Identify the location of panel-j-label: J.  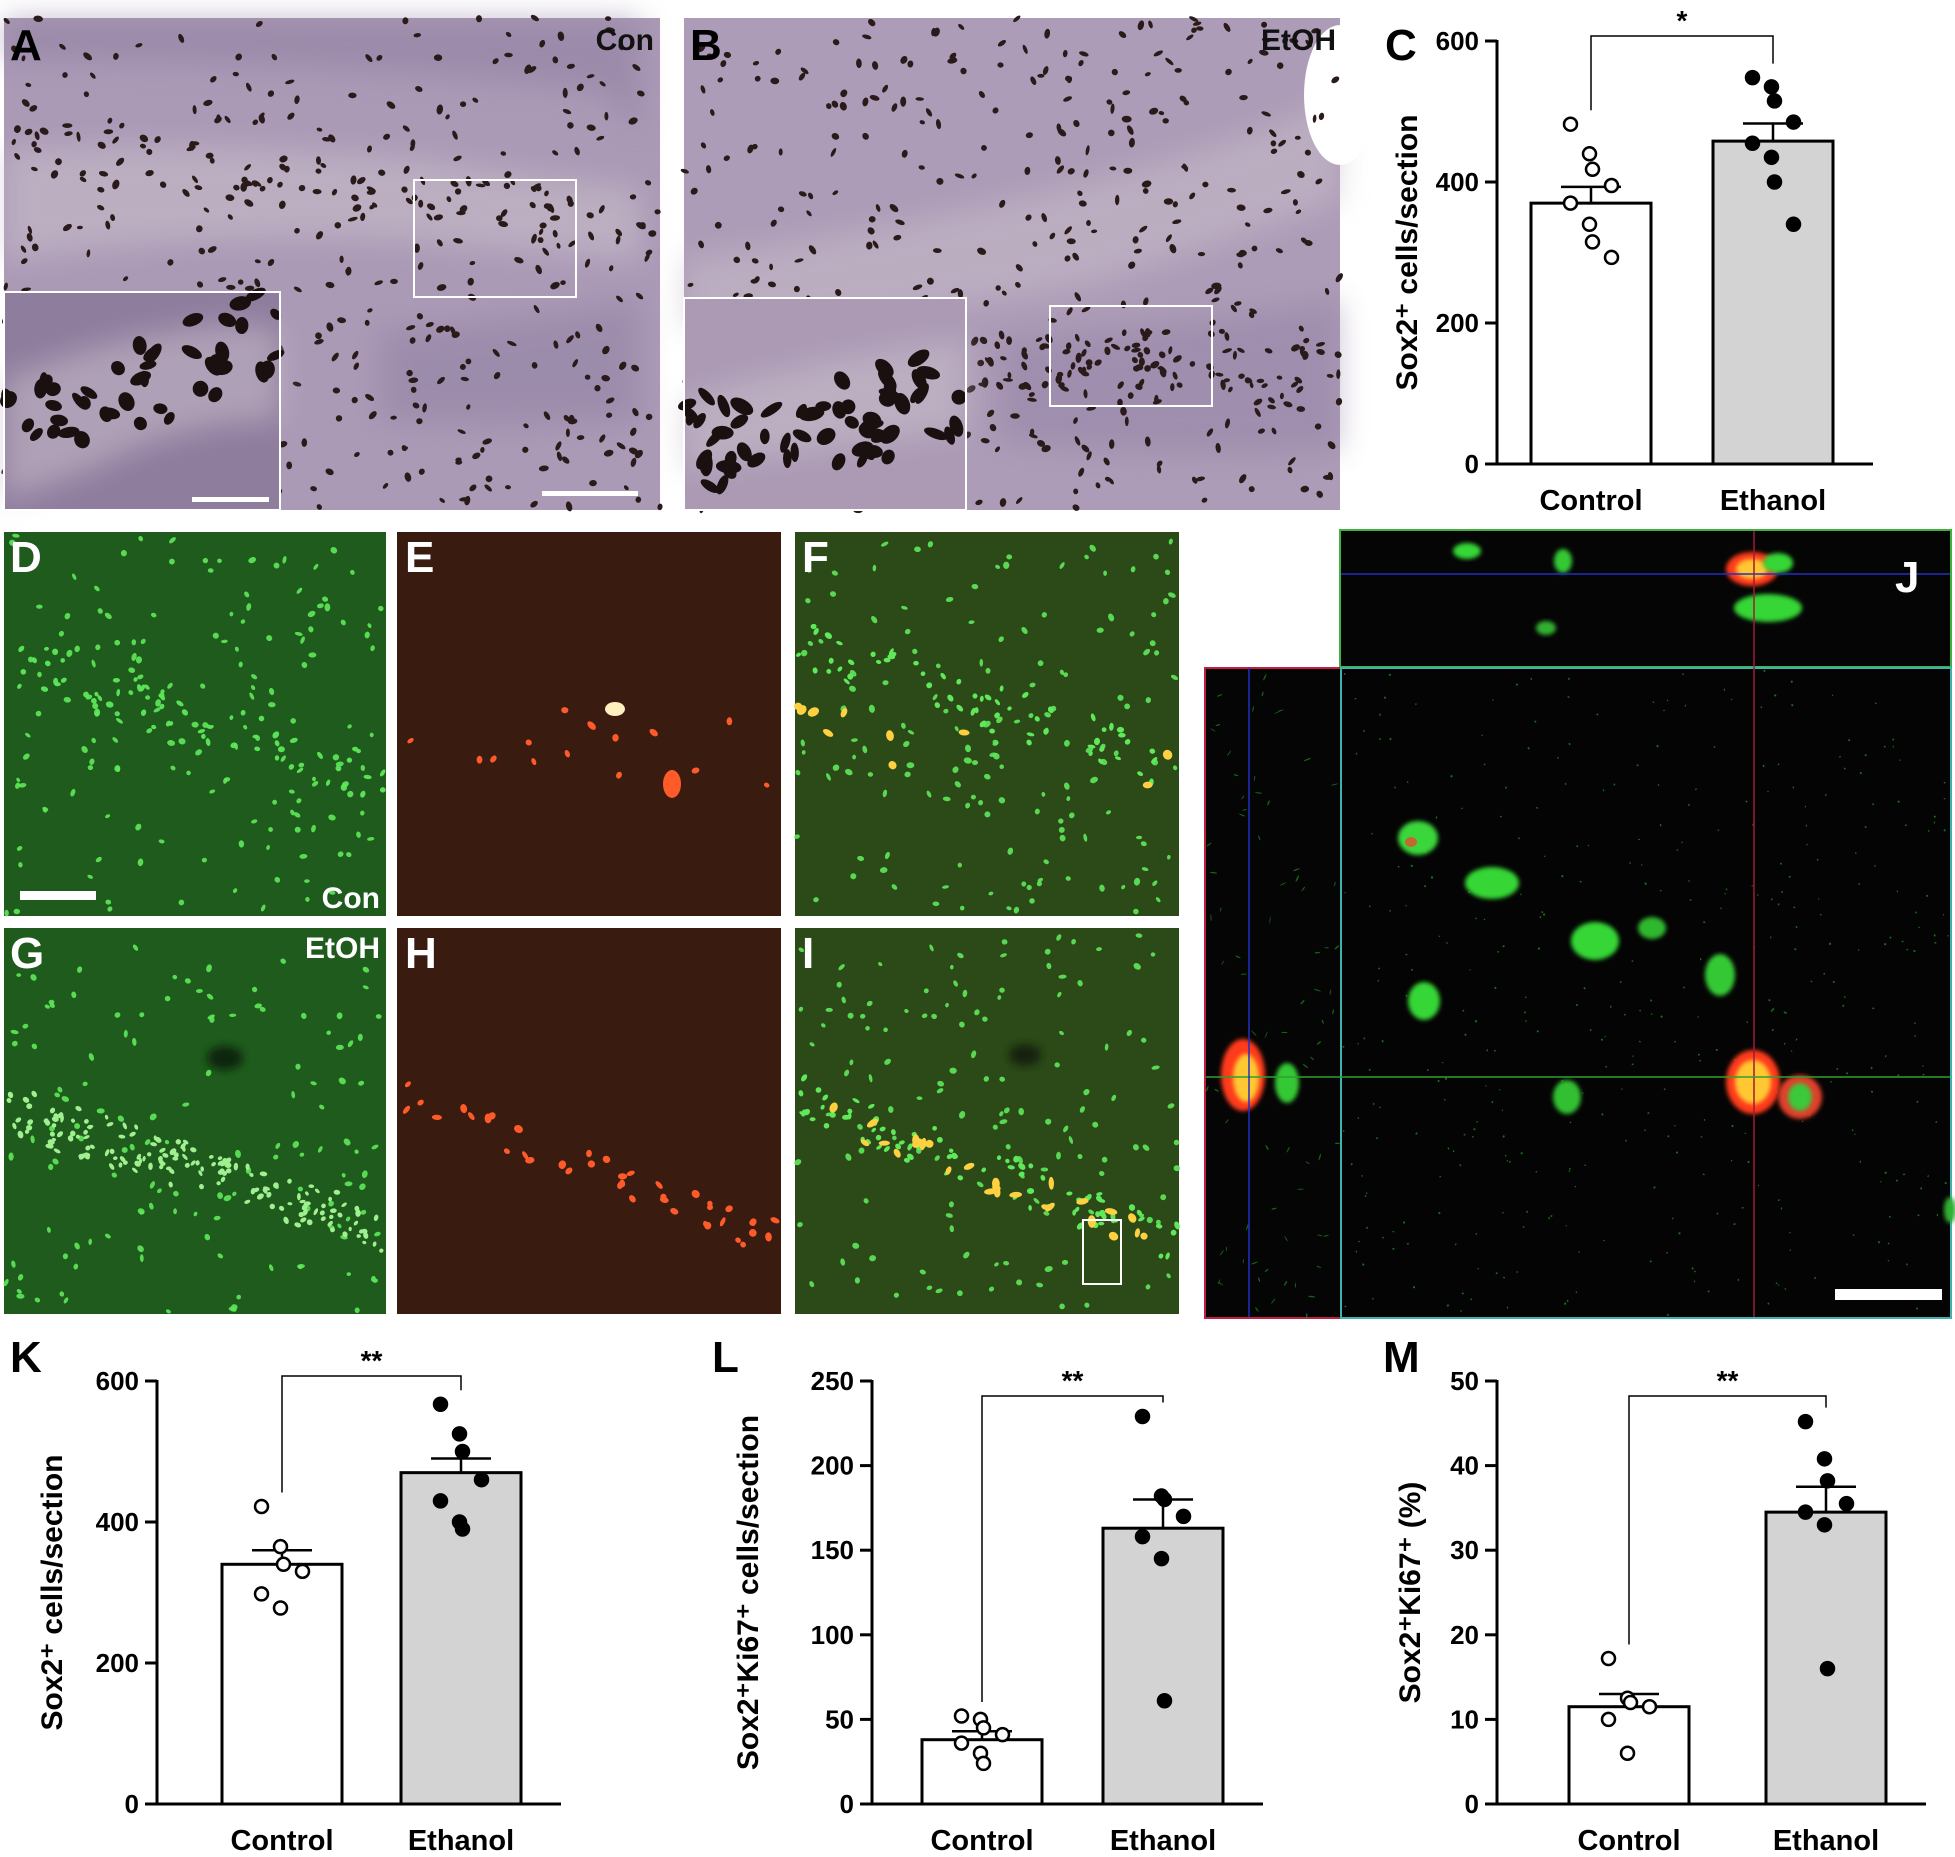
(1907, 577).